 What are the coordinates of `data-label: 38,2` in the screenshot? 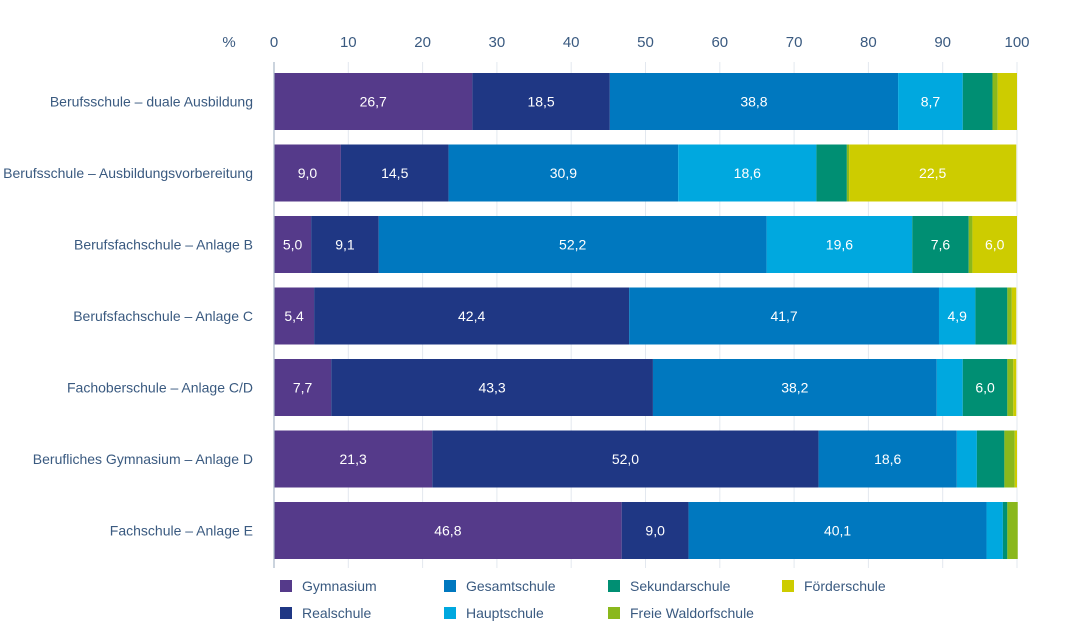 It's located at (794, 388).